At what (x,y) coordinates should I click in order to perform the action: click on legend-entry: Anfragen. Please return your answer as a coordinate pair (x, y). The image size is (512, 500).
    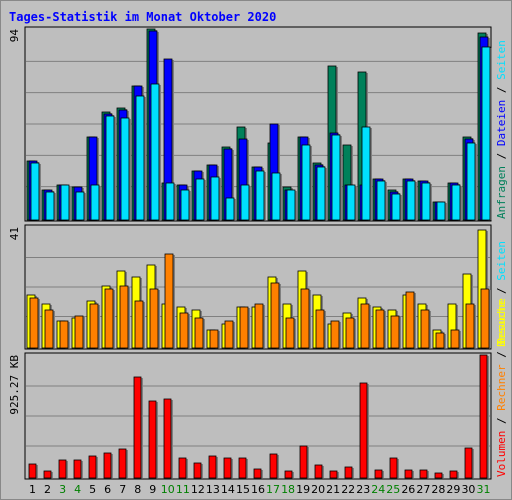
    Looking at the image, I should click on (501, 192).